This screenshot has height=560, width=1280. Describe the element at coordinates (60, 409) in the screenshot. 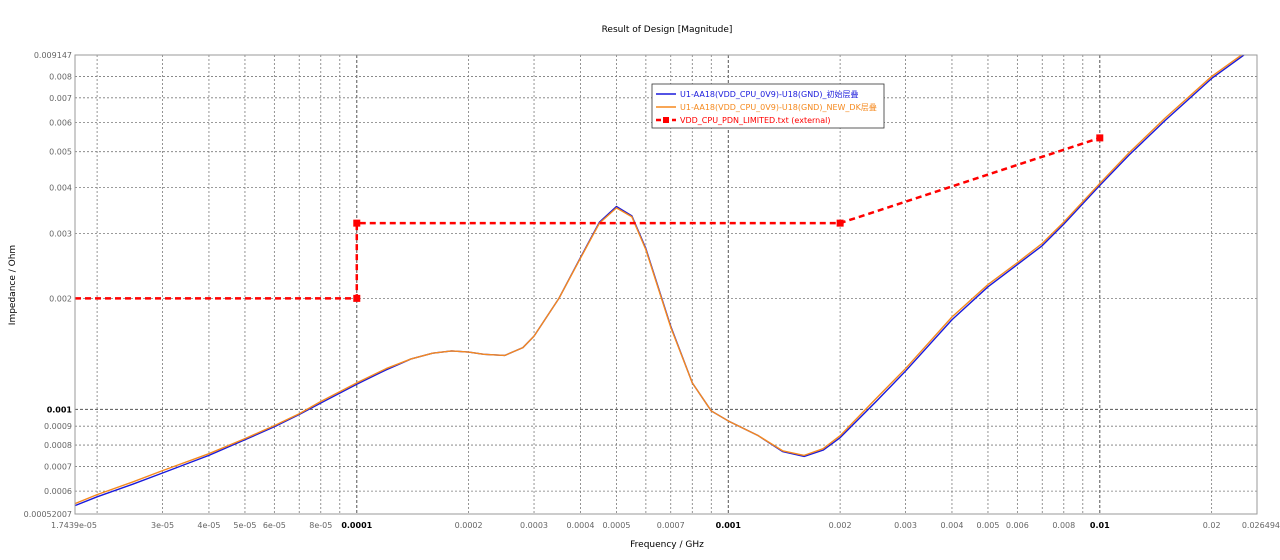

I see `y-tick-label: 0.001` at that location.